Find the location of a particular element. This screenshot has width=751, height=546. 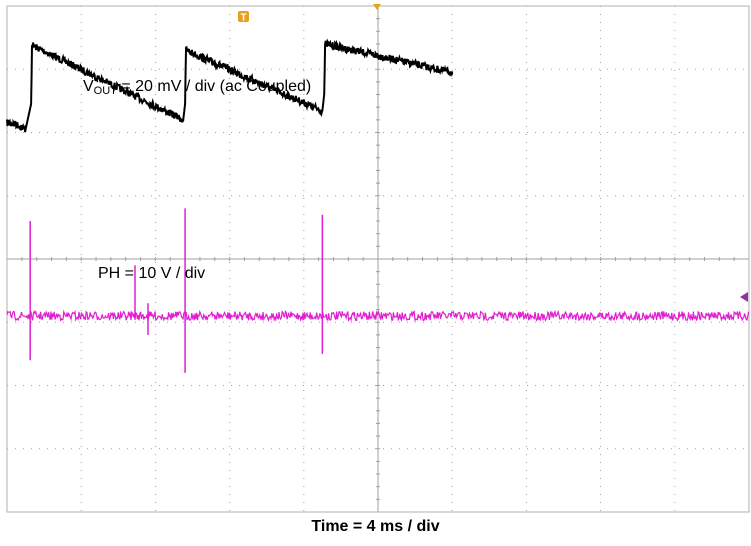

vout-channel-label: VOUT = 20 mV / div (ac Coupled) is located at coordinates (197, 87).